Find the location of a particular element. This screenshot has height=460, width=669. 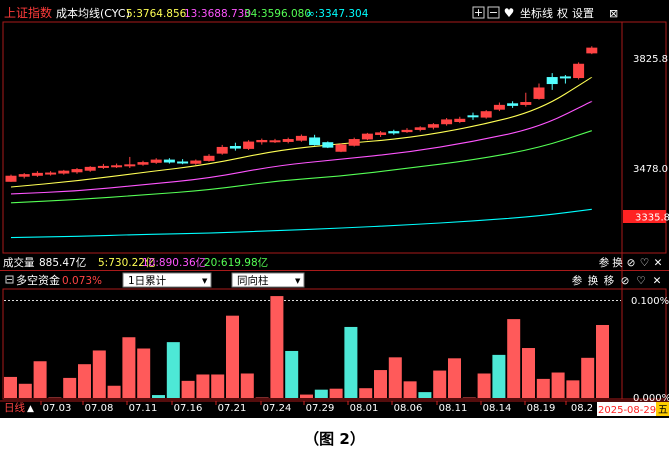

money-axis-bottom: 0.000% is located at coordinates (651, 398).